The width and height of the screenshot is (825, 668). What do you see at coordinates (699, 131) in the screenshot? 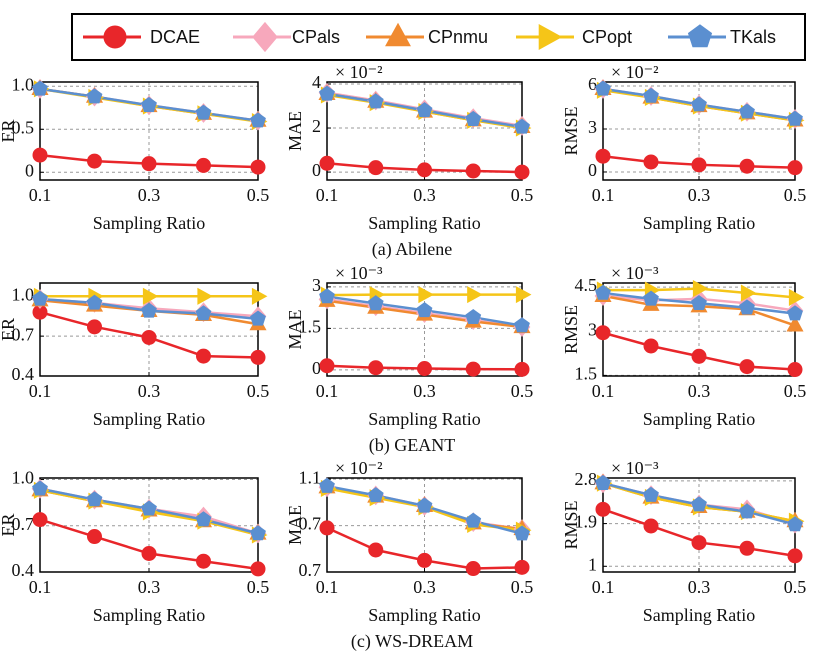
I see `plot-frame` at bounding box center [699, 131].